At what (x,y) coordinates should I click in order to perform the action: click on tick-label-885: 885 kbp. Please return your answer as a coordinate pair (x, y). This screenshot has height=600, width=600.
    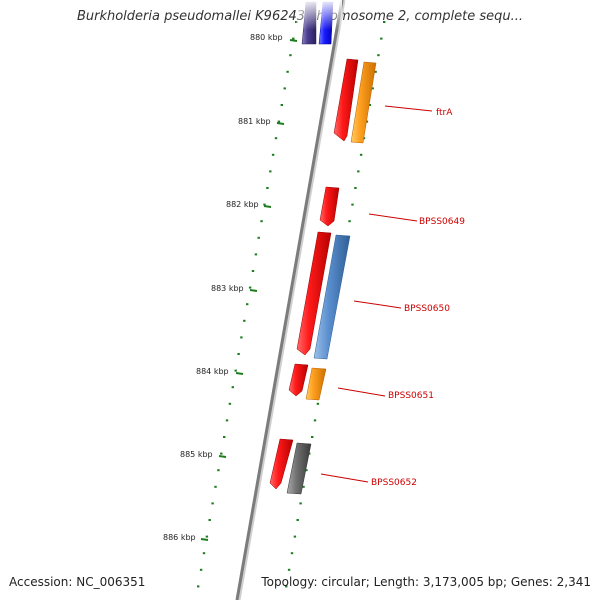
    Looking at the image, I should click on (196, 454).